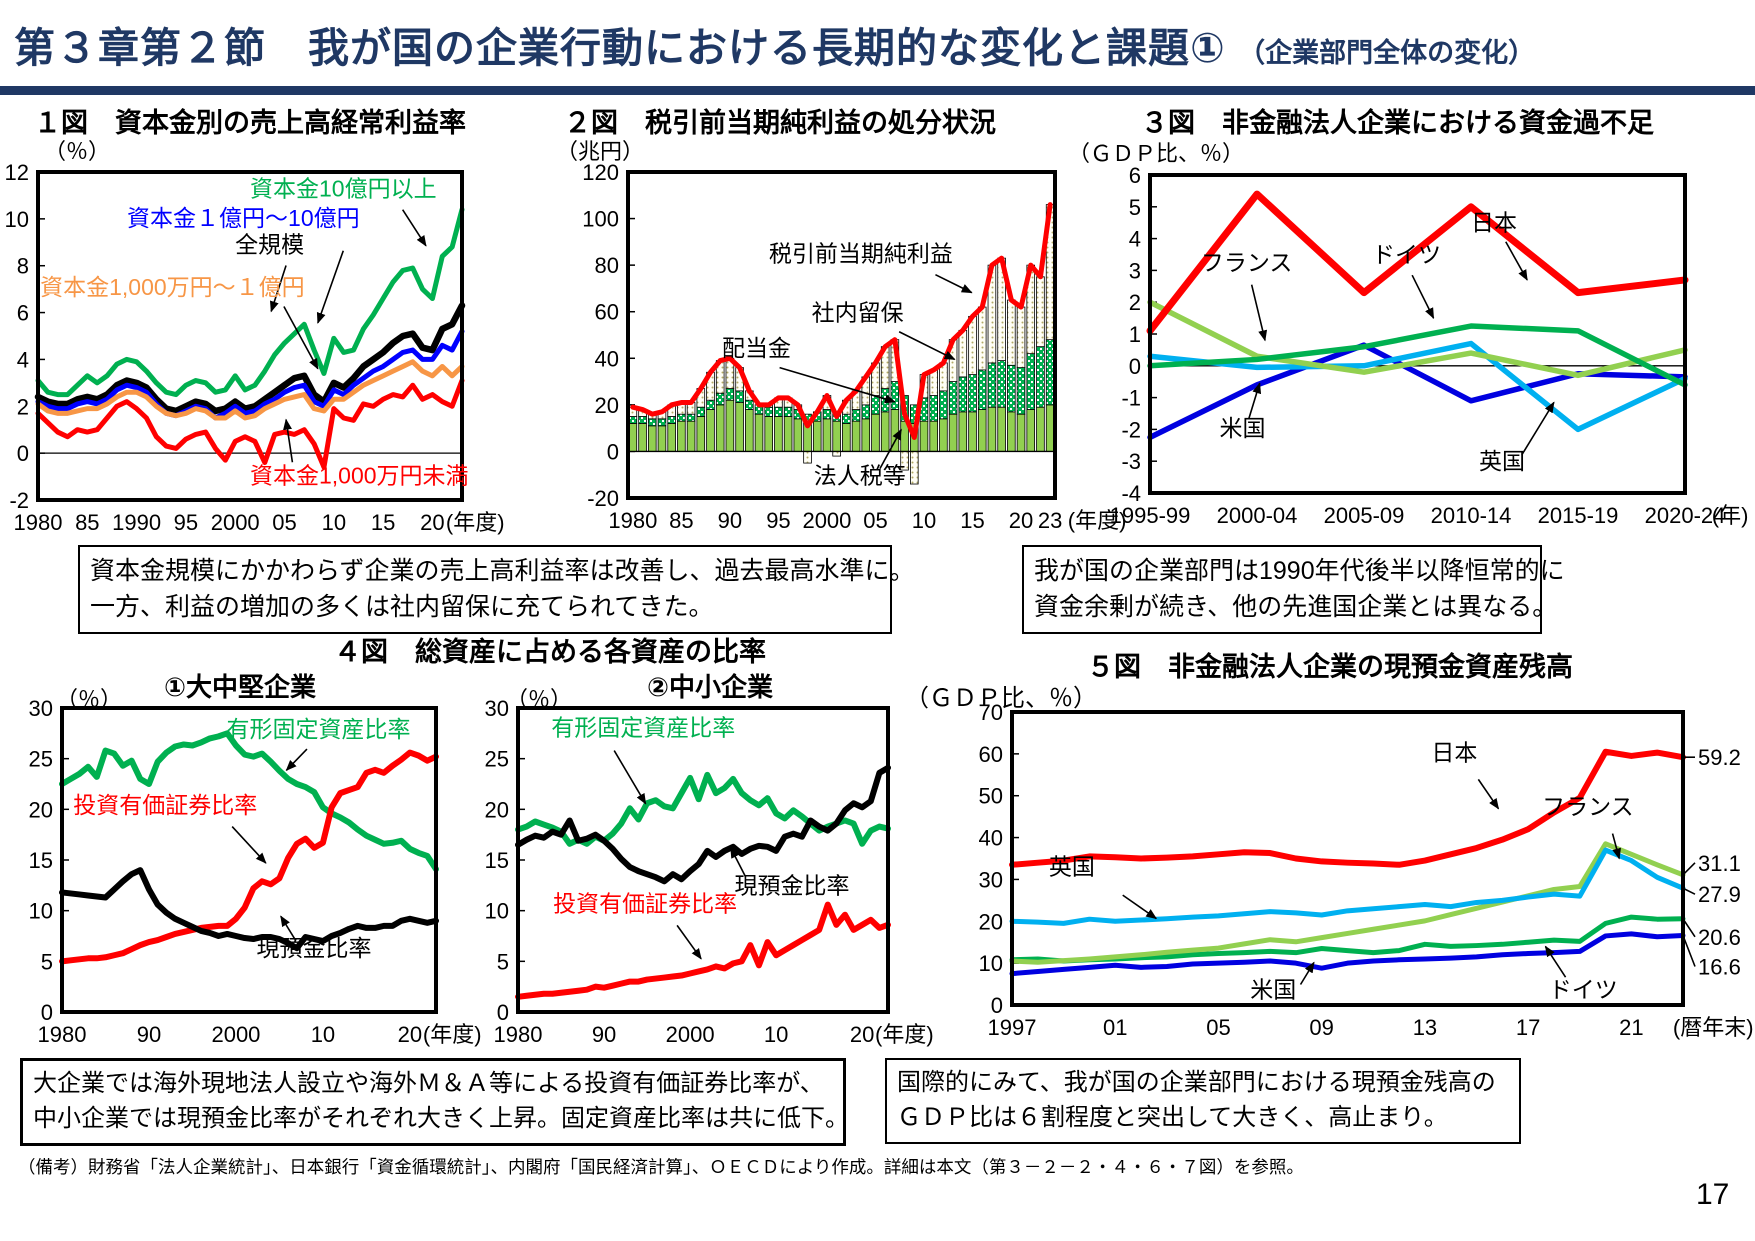 This screenshot has height=1241, width=1755. I want to click on svg-text: -3, so click(1131, 461).